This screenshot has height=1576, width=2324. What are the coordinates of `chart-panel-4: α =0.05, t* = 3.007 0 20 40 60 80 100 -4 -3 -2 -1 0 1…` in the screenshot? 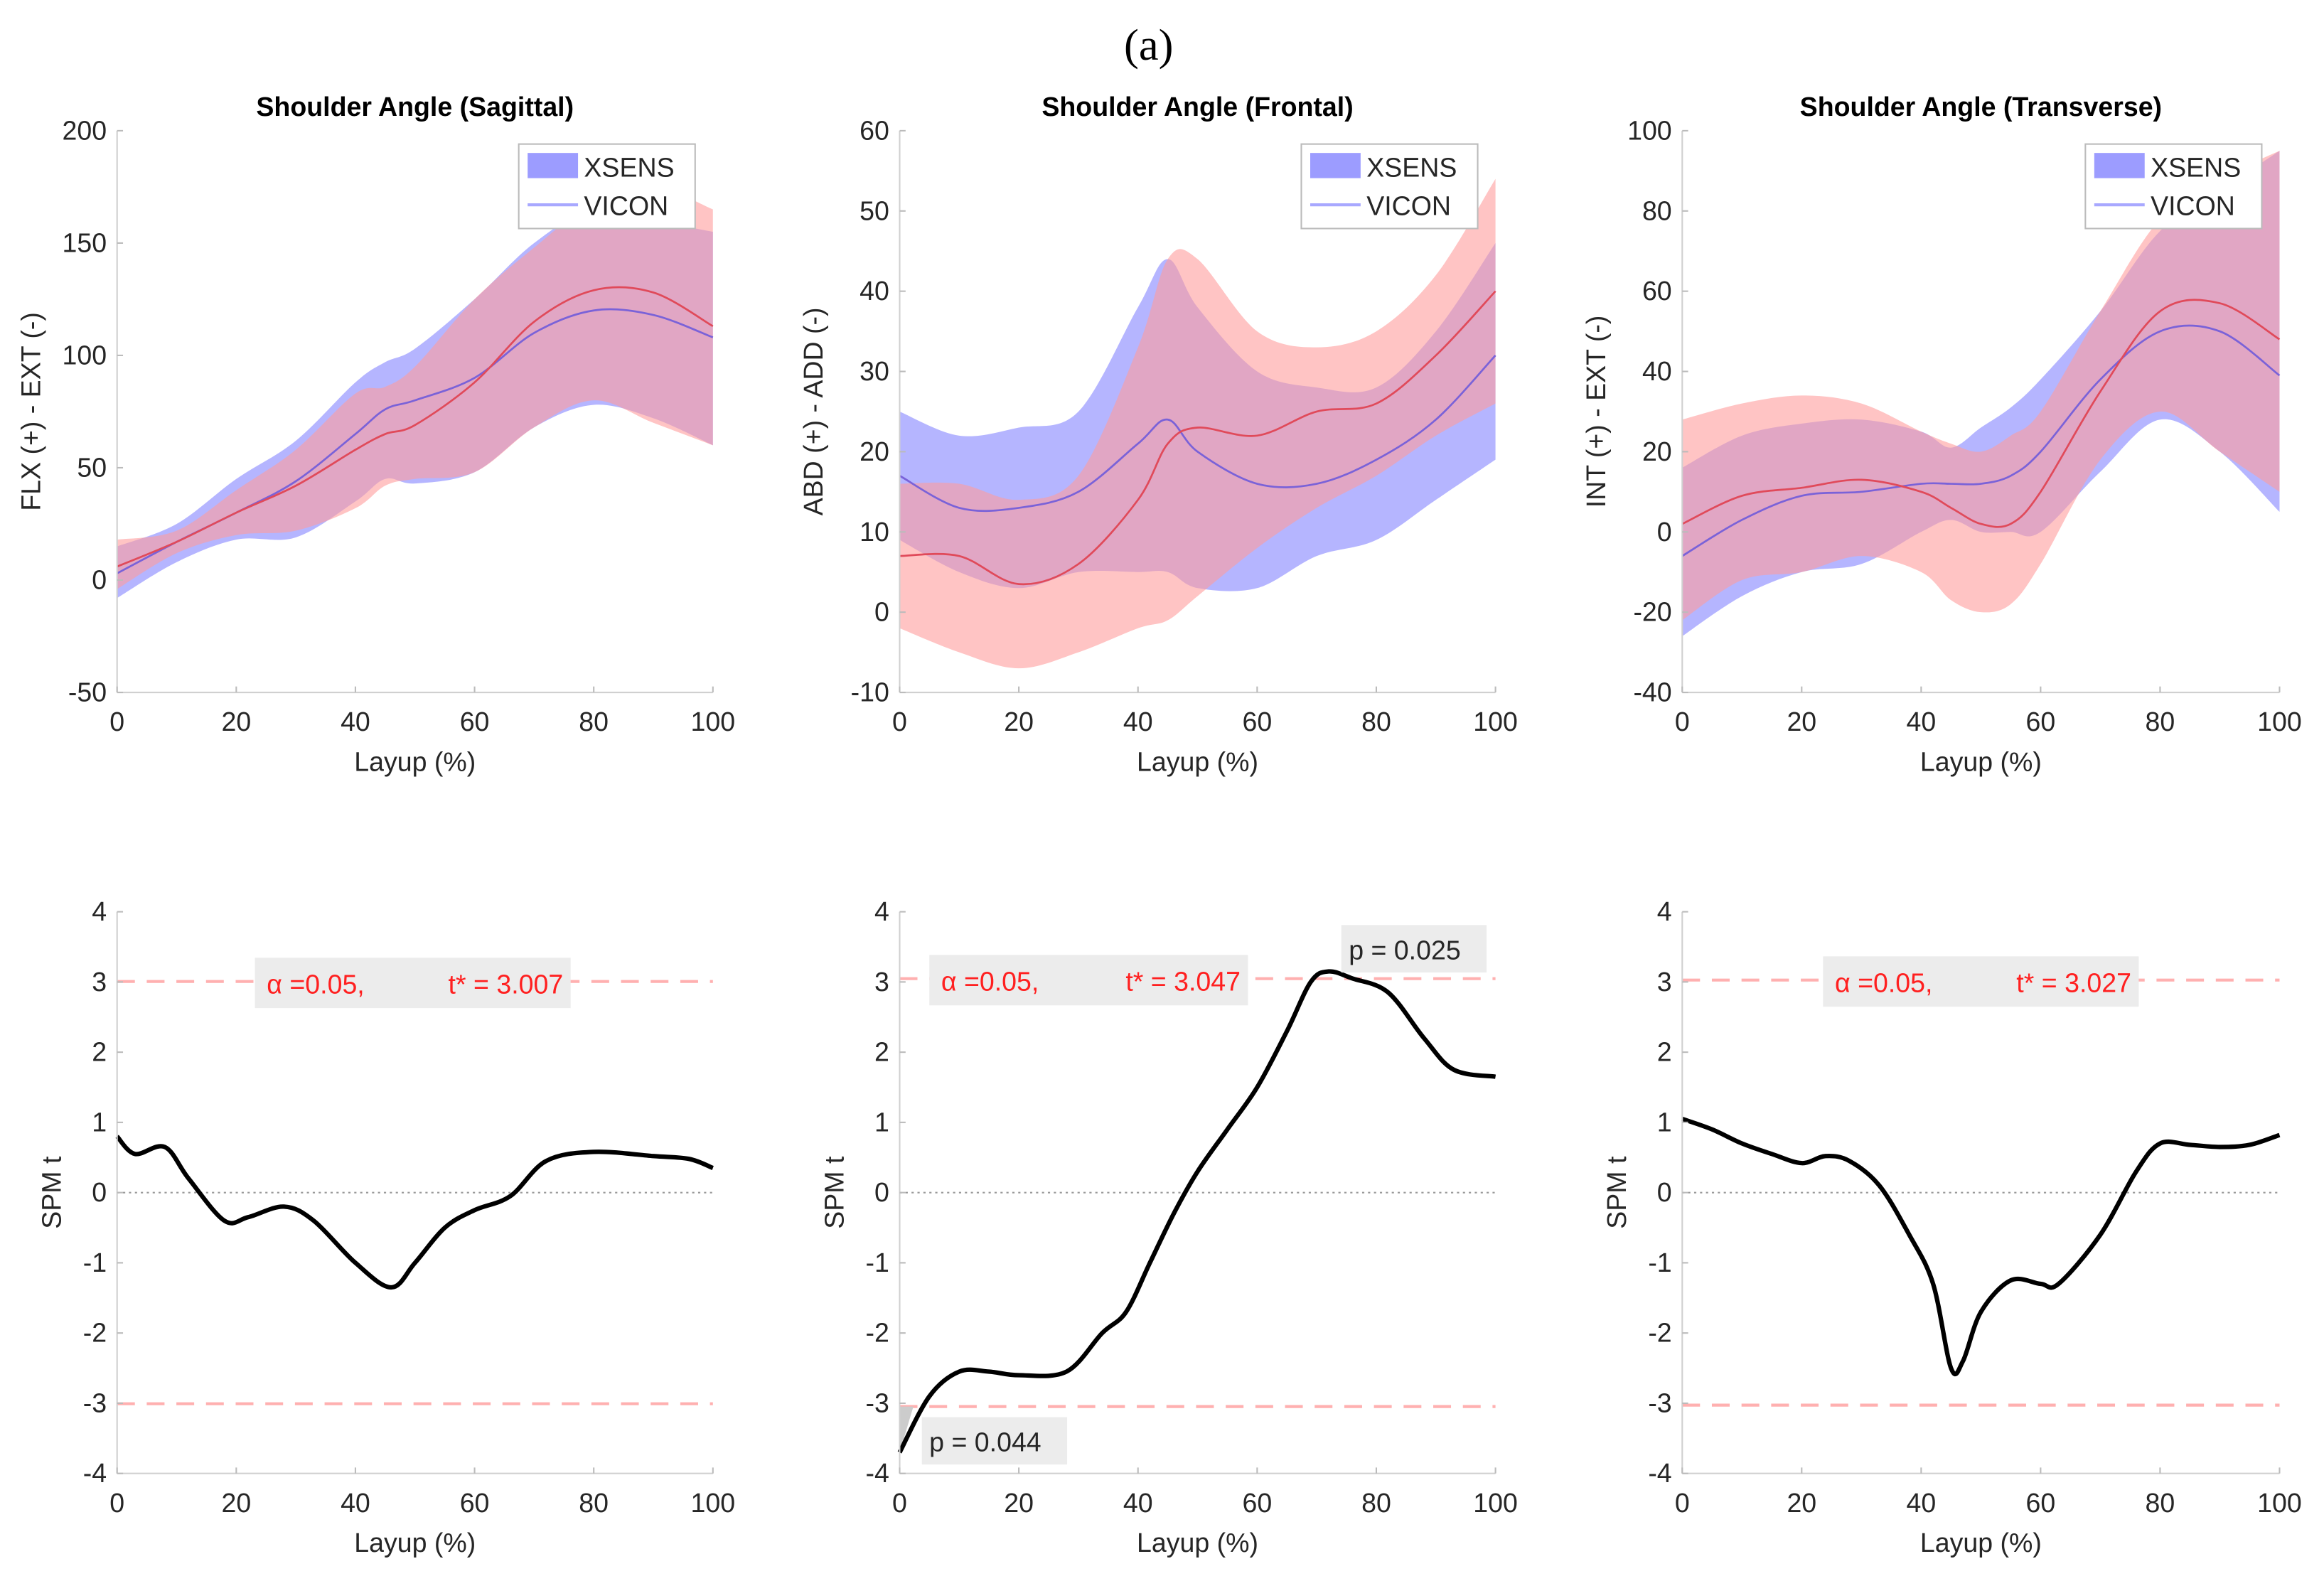 It's located at (385, 1227).